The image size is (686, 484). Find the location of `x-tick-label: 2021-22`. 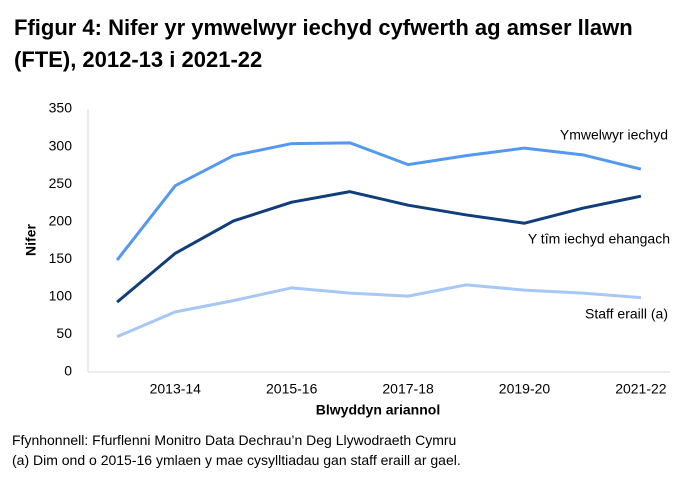

x-tick-label: 2021-22 is located at coordinates (641, 389).